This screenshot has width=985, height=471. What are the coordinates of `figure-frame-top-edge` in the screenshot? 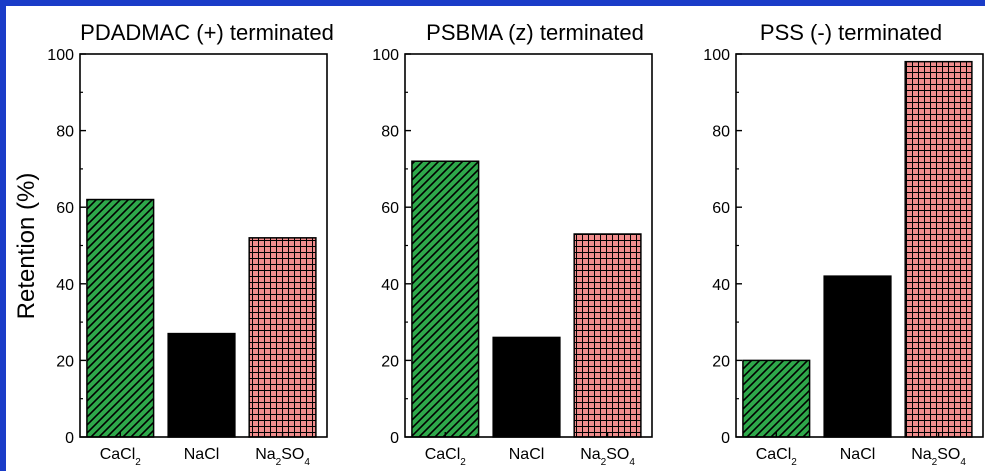 It's located at (492, 3).